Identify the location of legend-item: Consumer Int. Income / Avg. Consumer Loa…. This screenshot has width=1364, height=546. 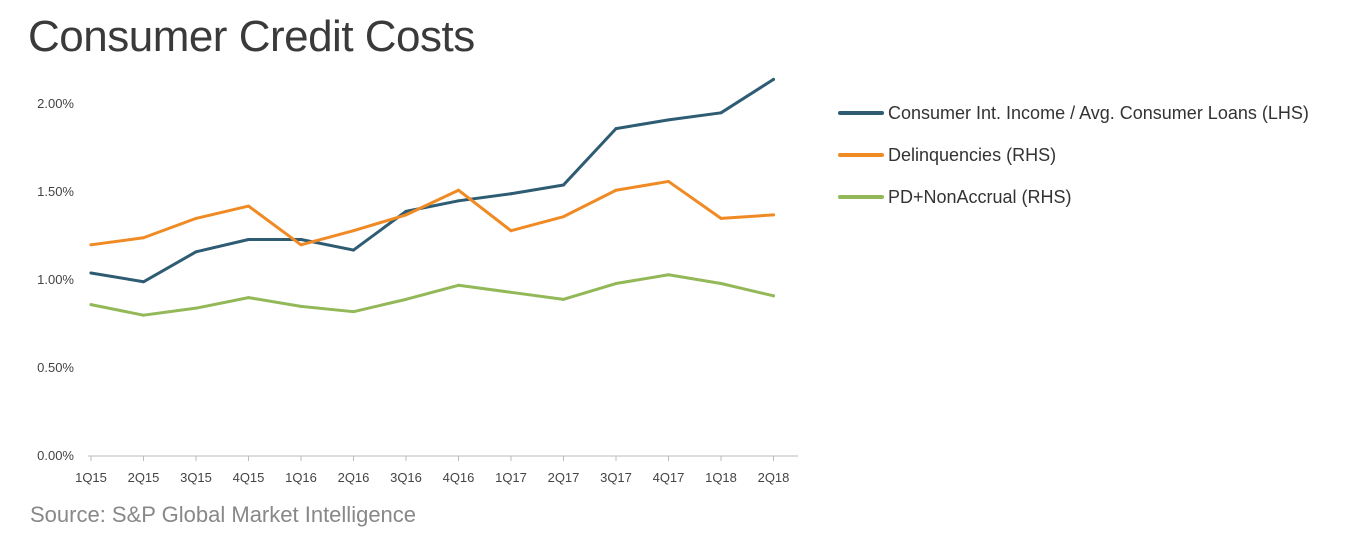
(1073, 113).